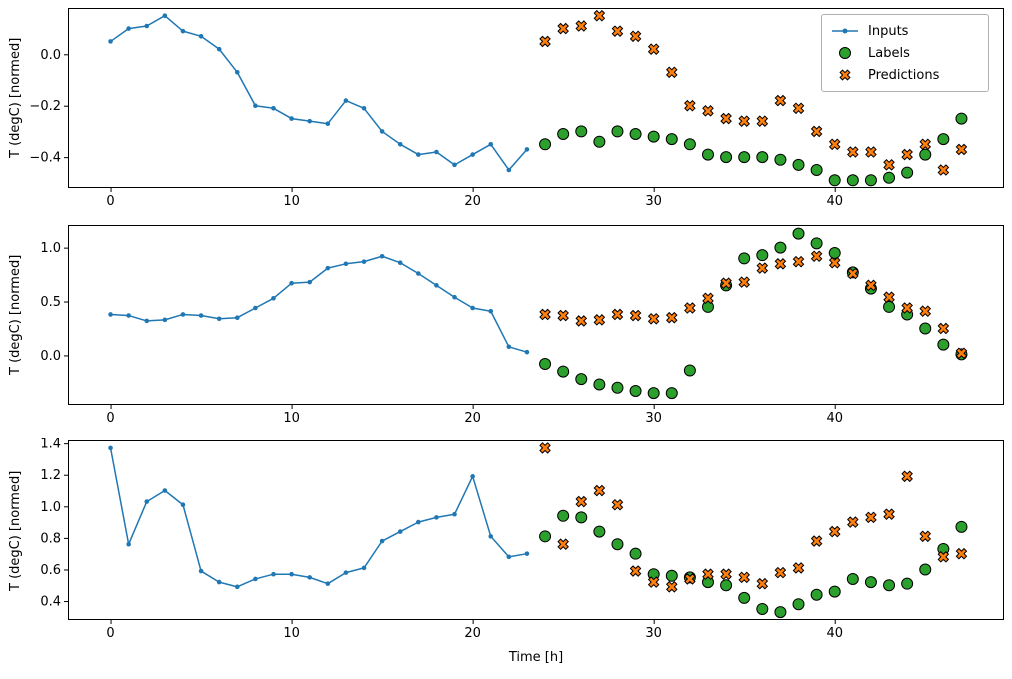 This screenshot has height=679, width=1012. I want to click on x-tick-label: 10, so click(291, 201).